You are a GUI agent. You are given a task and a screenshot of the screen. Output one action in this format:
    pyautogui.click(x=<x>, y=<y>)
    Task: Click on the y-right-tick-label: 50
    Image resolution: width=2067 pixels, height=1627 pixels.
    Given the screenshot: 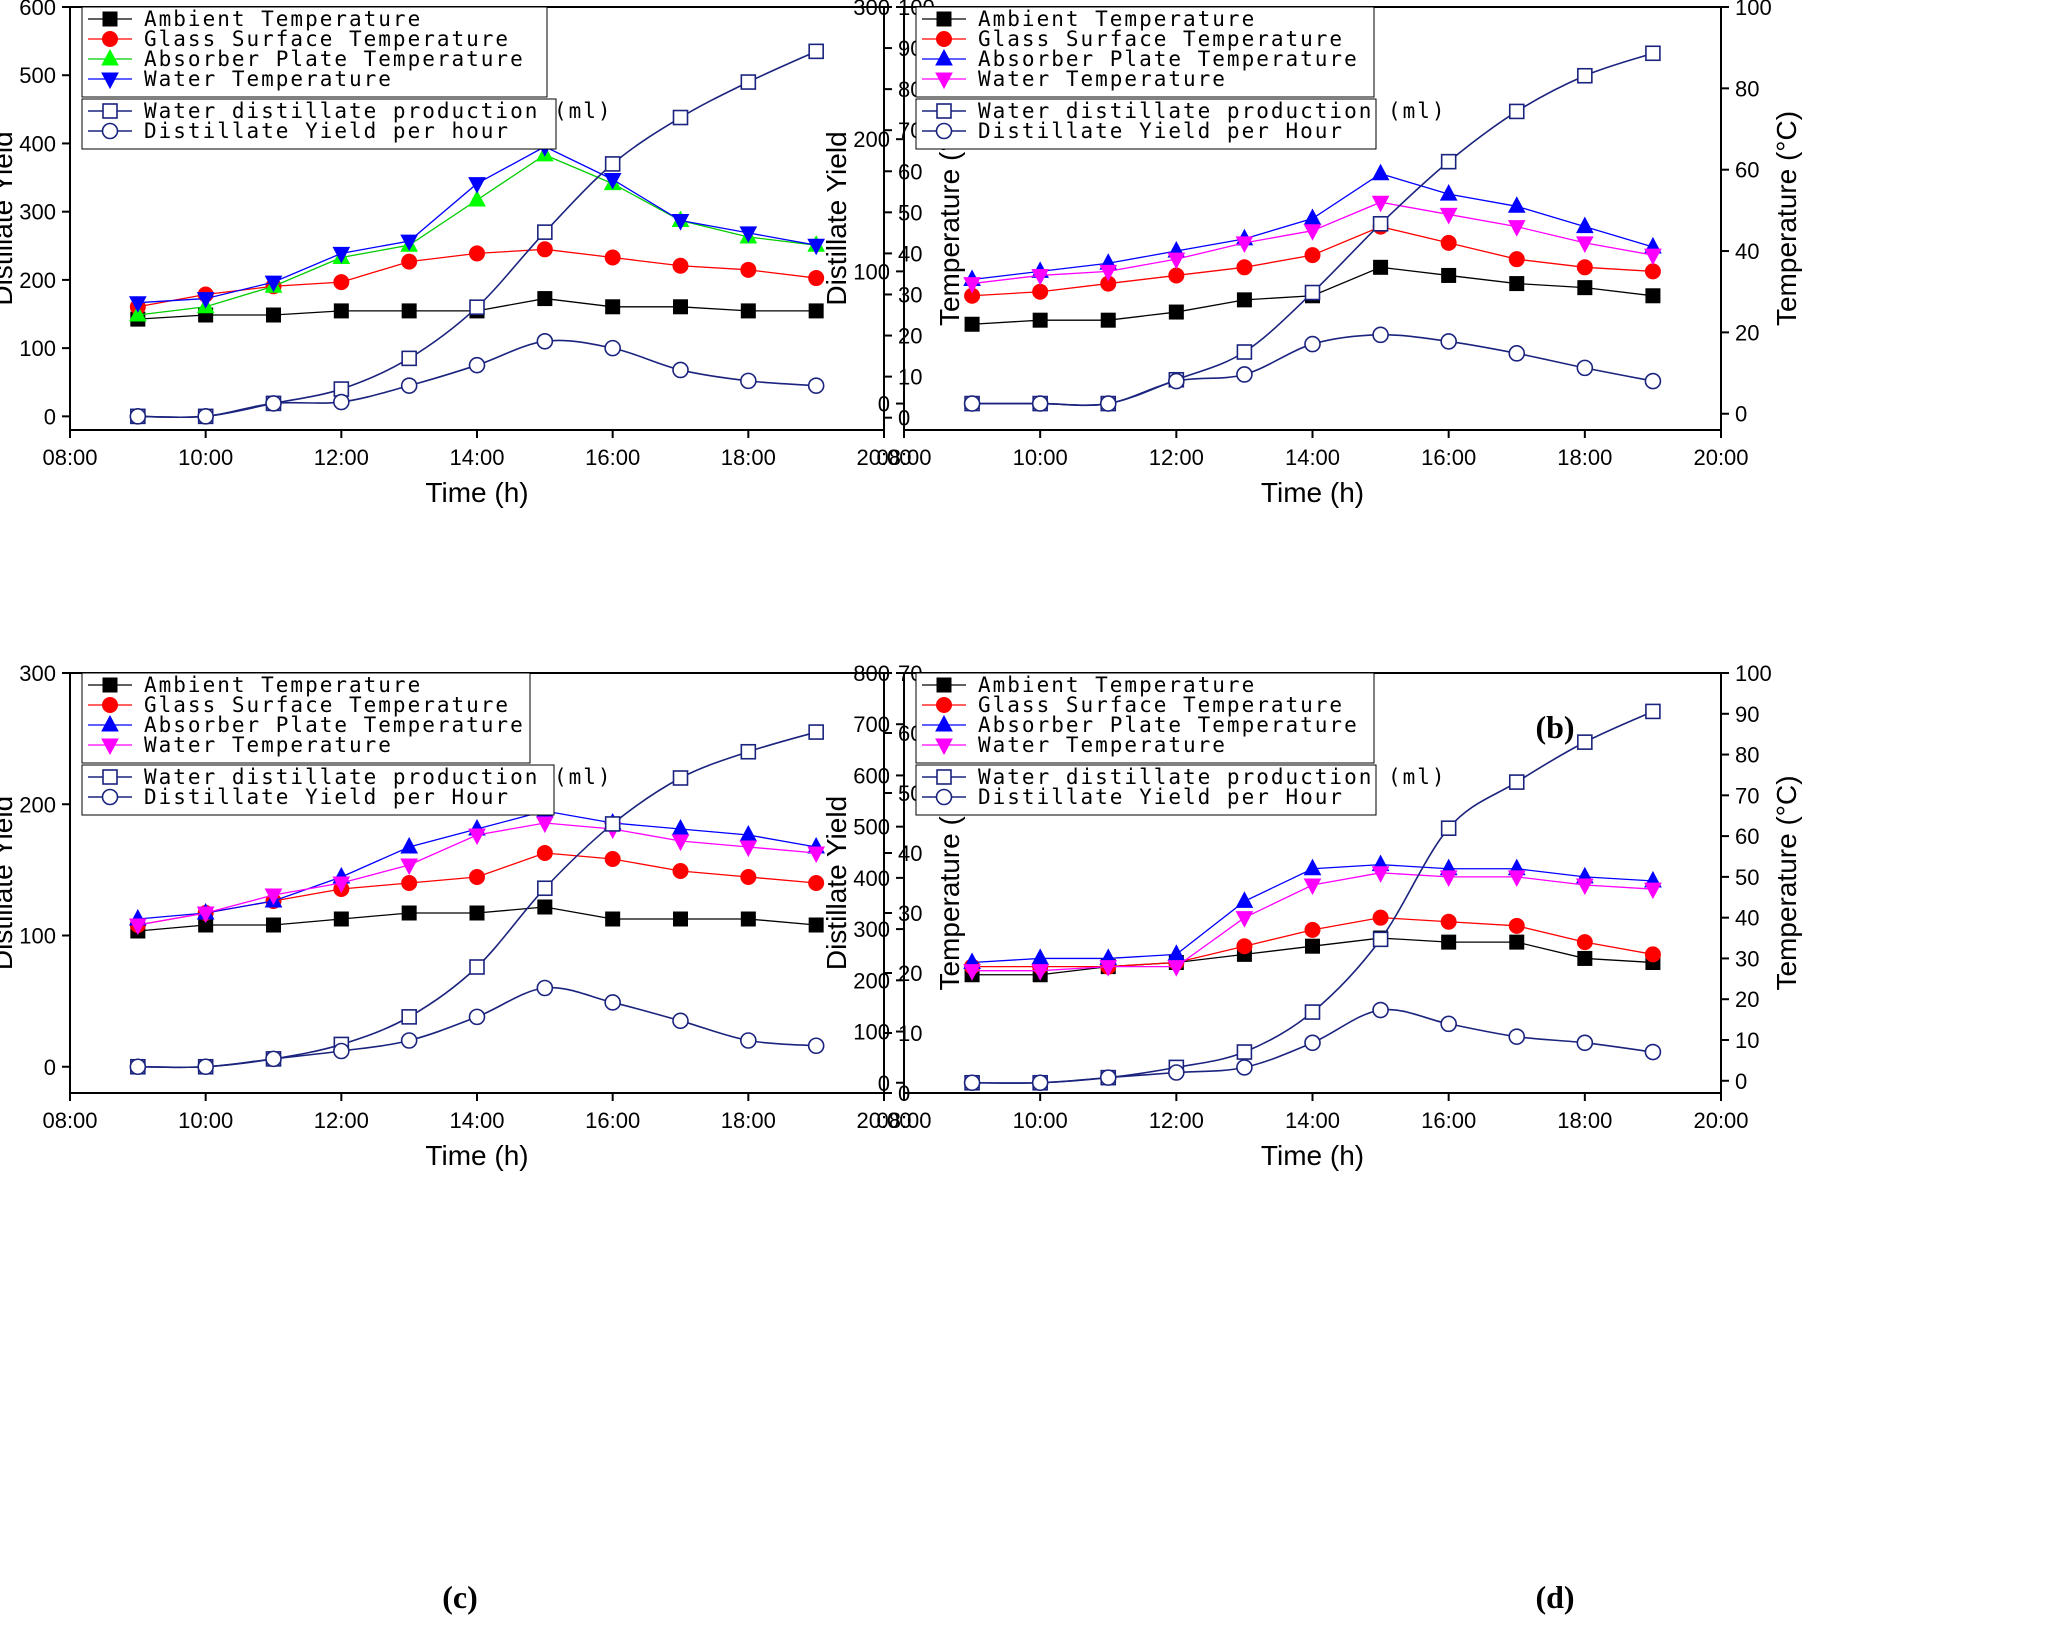 What is the action you would take?
    pyautogui.click(x=1747, y=877)
    